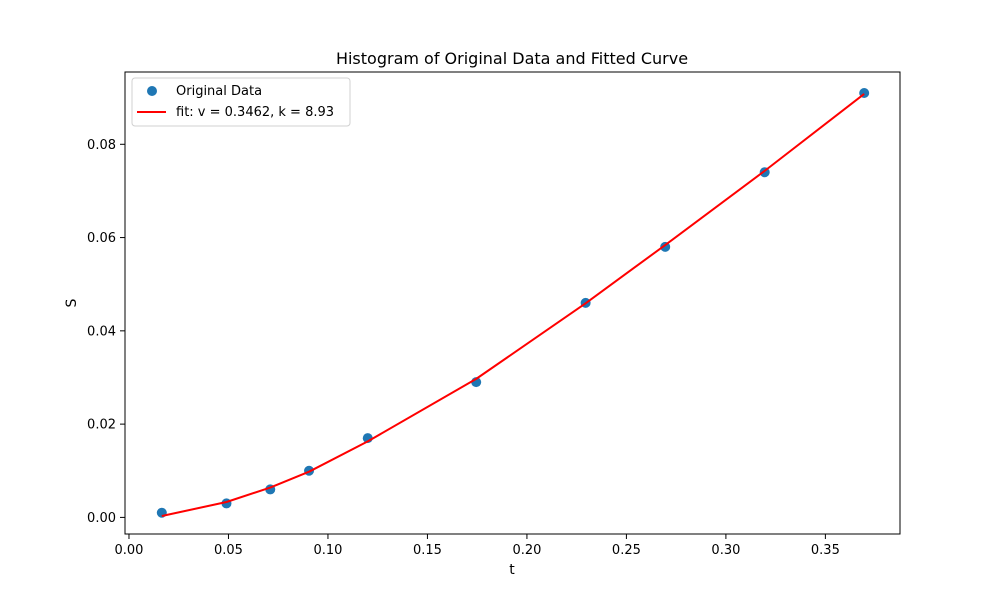  What do you see at coordinates (101, 518) in the screenshot?
I see `y-tick-label: 0.00` at bounding box center [101, 518].